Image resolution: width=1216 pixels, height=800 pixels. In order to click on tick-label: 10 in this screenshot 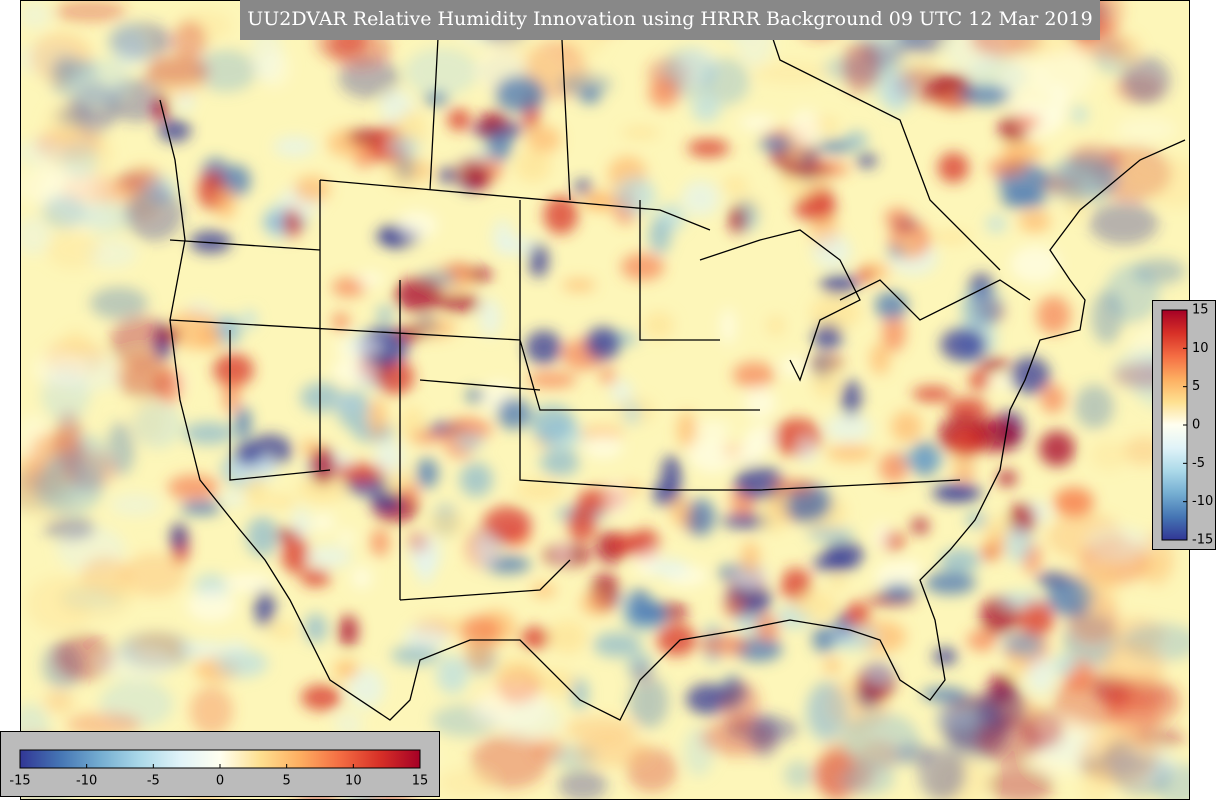, I will do `click(353, 781)`.